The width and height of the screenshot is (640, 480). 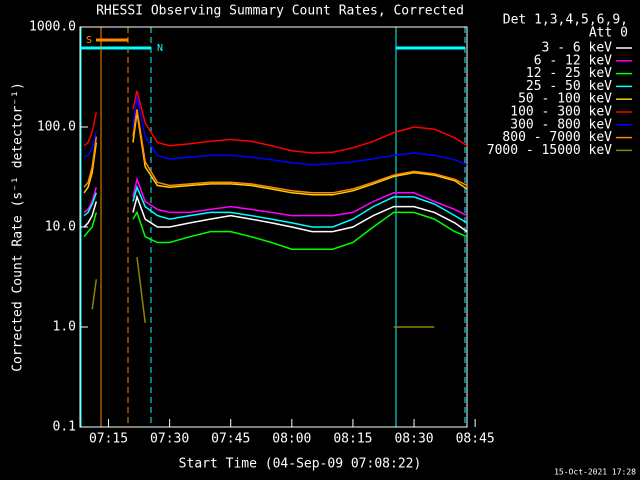 What do you see at coordinates (573, 60) in the screenshot?
I see `legend-label: 6 - 12 keV` at bounding box center [573, 60].